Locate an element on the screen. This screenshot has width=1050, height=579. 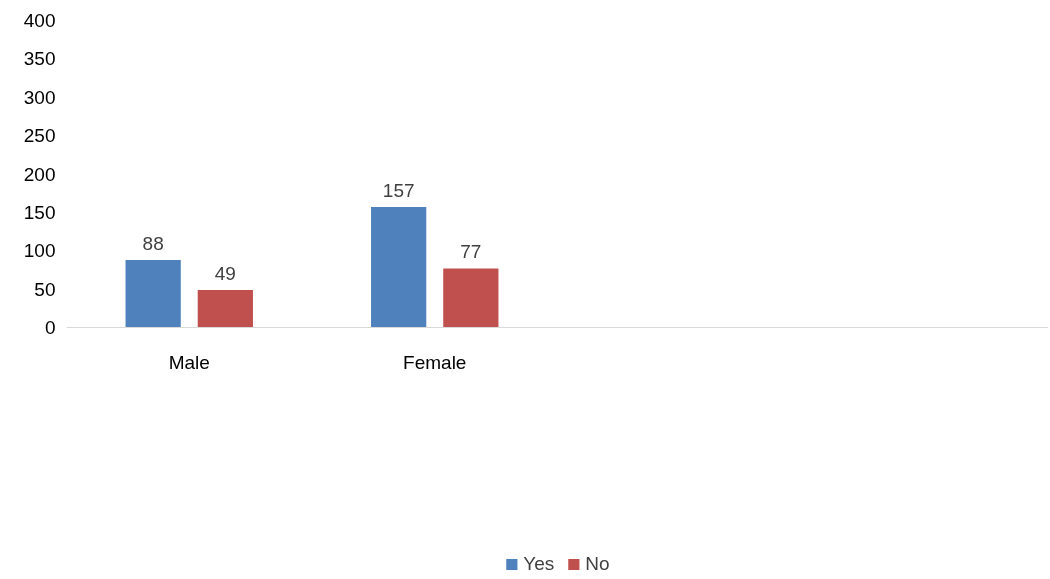
y-tick-label: 150 is located at coordinates (39, 212).